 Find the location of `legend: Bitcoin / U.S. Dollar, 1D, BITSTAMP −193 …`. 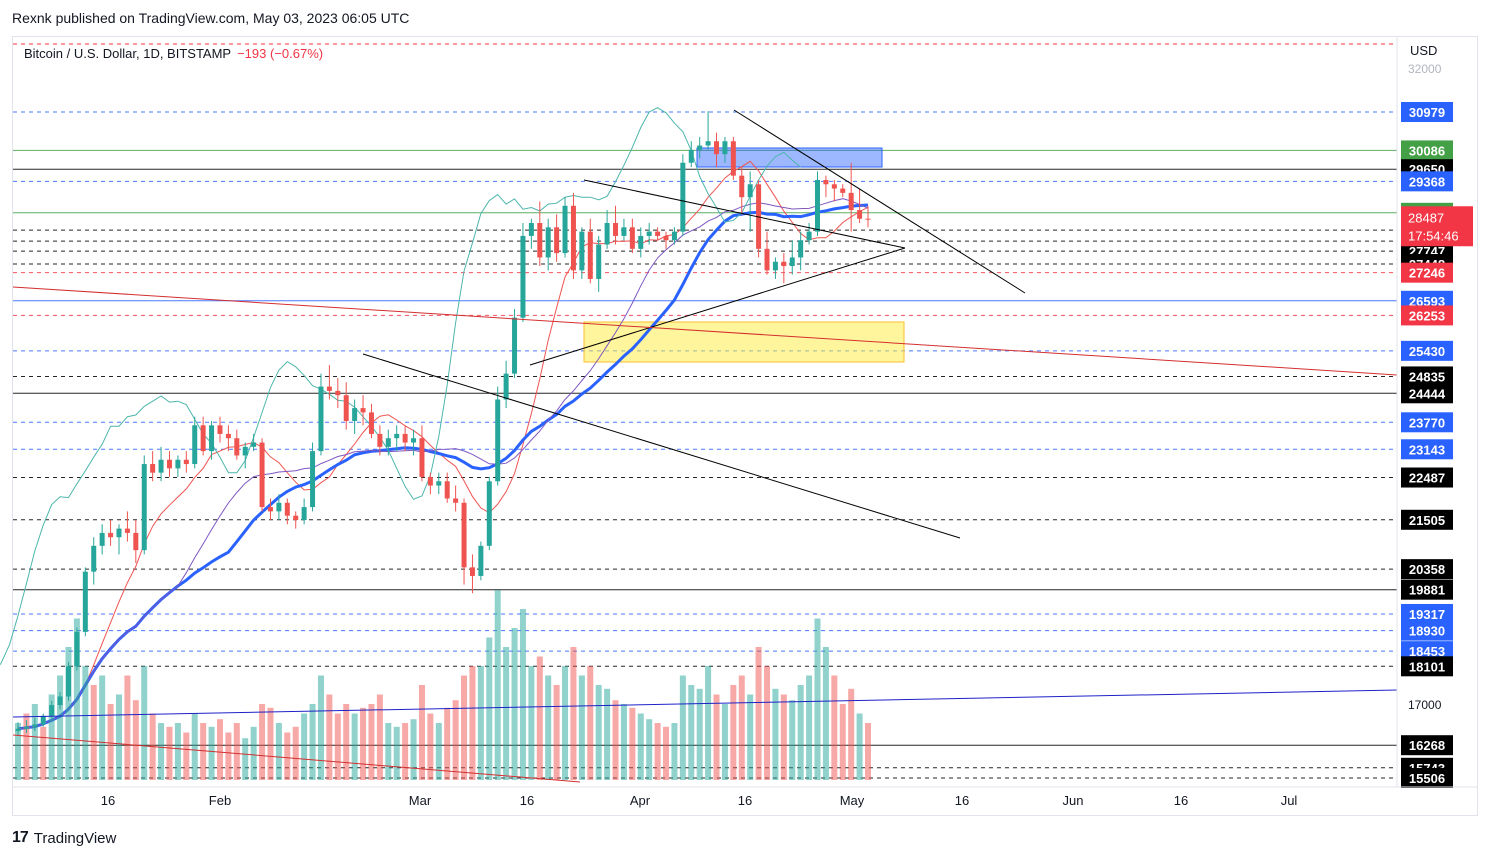

legend: Bitcoin / U.S. Dollar, 1D, BITSTAMP −193 … is located at coordinates (173, 53).